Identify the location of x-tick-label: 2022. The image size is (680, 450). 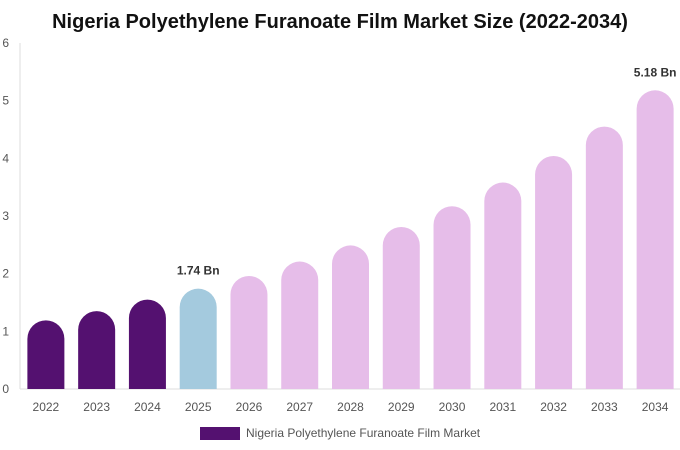
(46, 407).